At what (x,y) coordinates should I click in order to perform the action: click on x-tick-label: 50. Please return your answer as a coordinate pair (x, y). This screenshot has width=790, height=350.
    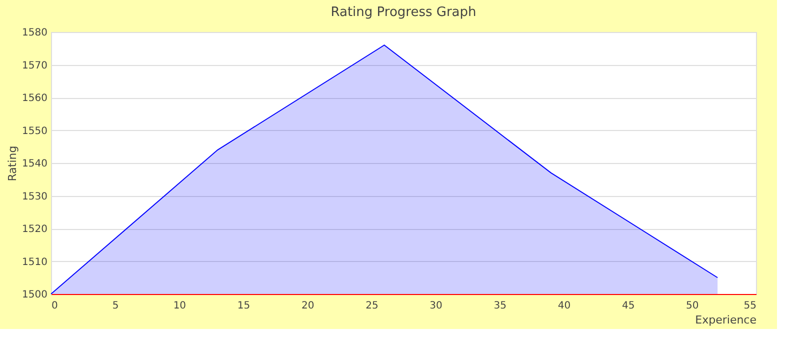
    Looking at the image, I should click on (692, 306).